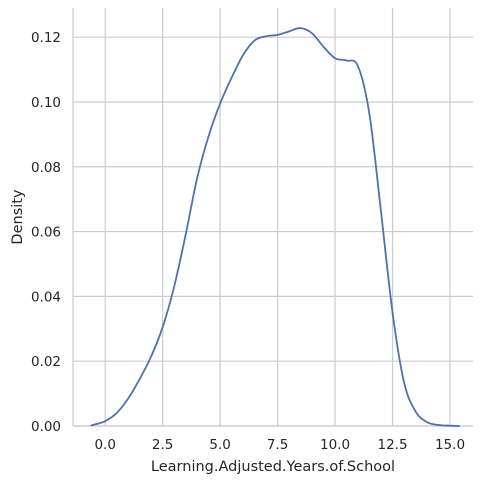  Describe the element at coordinates (219, 445) in the screenshot. I see `x-tick-label-2: 5.0` at that location.